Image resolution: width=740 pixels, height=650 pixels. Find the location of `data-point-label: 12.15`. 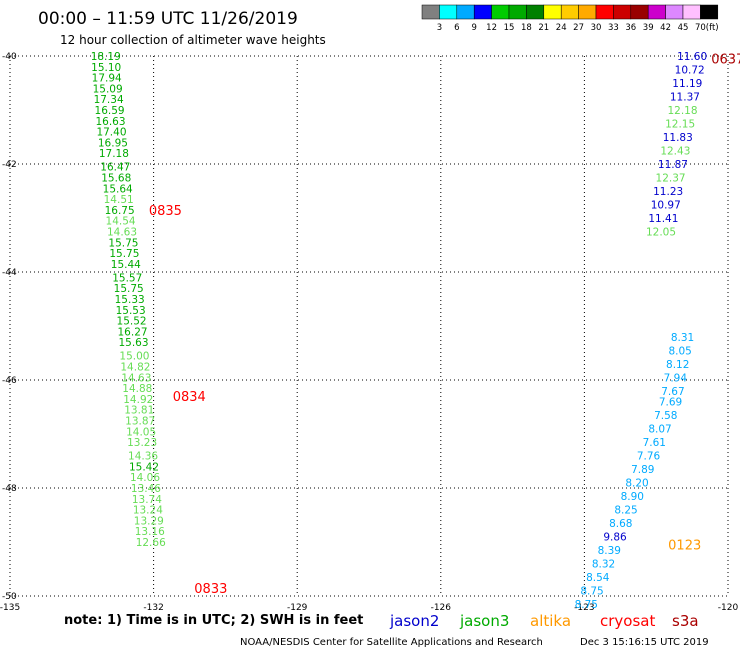

data-point-label: 12.15 is located at coordinates (680, 125).